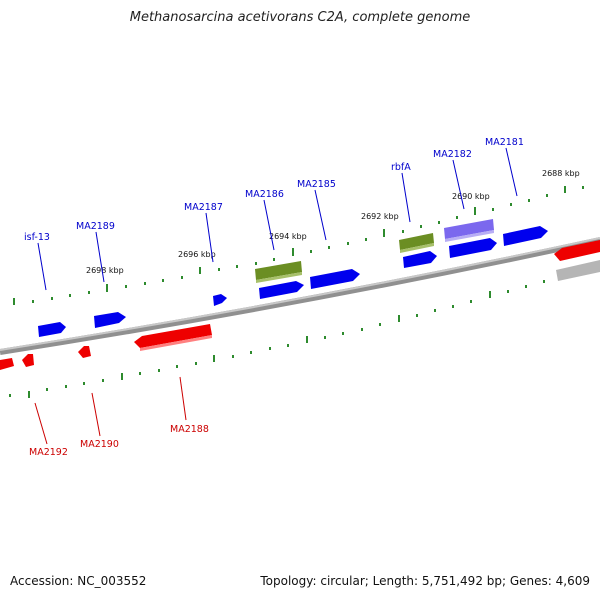 This screenshot has height=600, width=600. I want to click on gene-MA2186-rna-bar-shade, so click(279, 277).